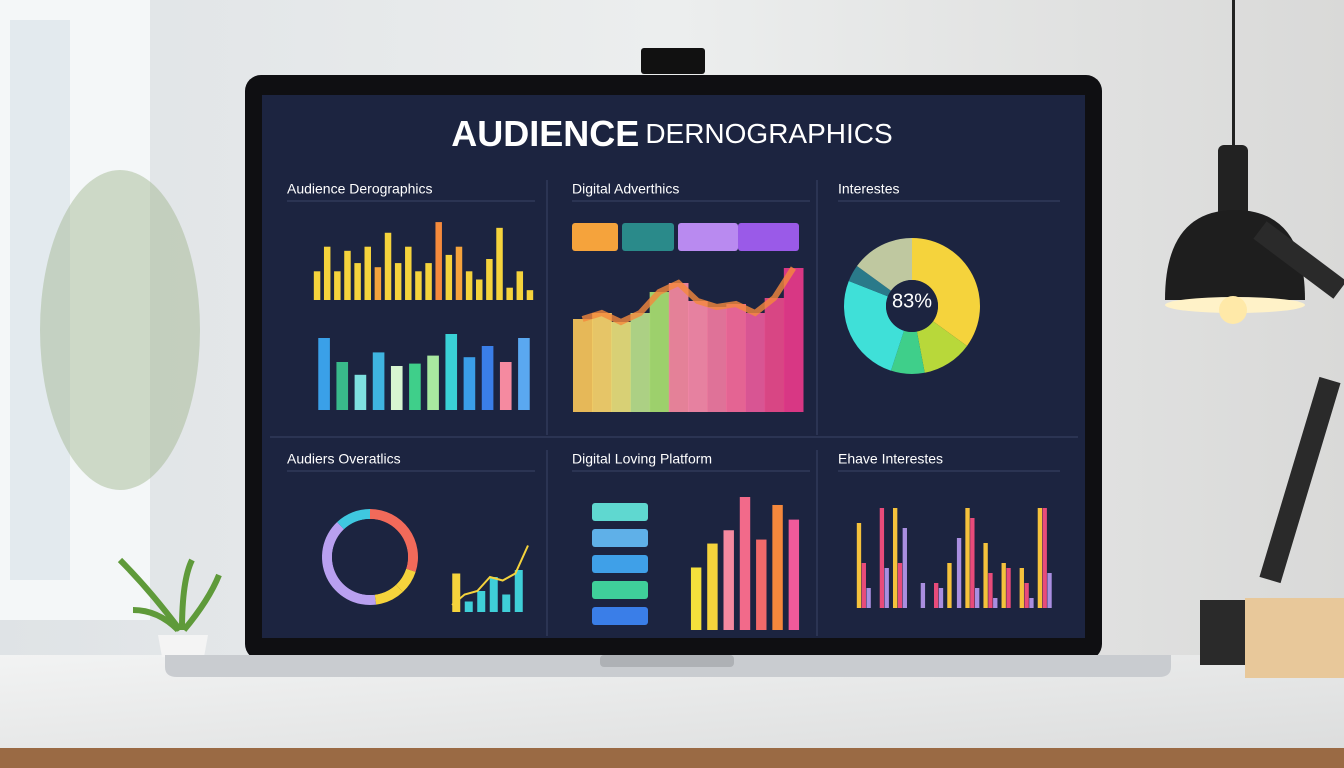 The height and width of the screenshot is (768, 1344). Describe the element at coordinates (360, 189) in the screenshot. I see `panel-title: Audience Derographics` at that location.